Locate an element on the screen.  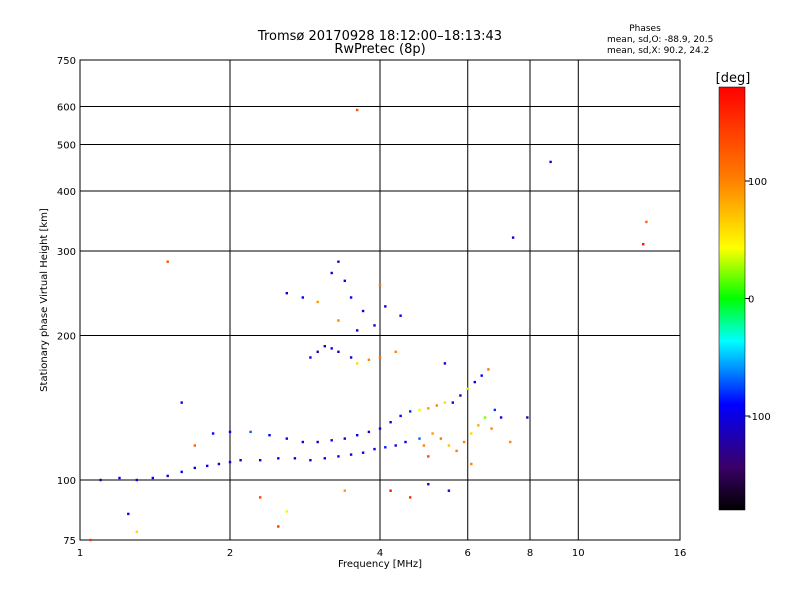
chart-subtitle: RwPretec (8p) is located at coordinates (379, 49).